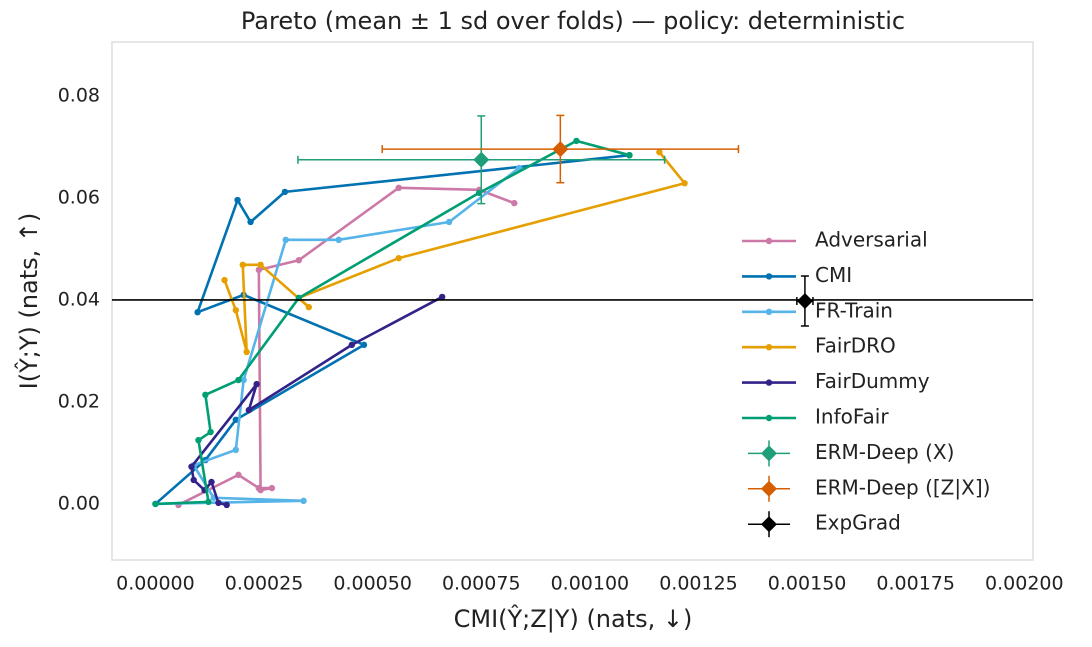 Image resolution: width=1092 pixels, height=647 pixels. What do you see at coordinates (79, 401) in the screenshot?
I see `y-tick-label: 0.02` at bounding box center [79, 401].